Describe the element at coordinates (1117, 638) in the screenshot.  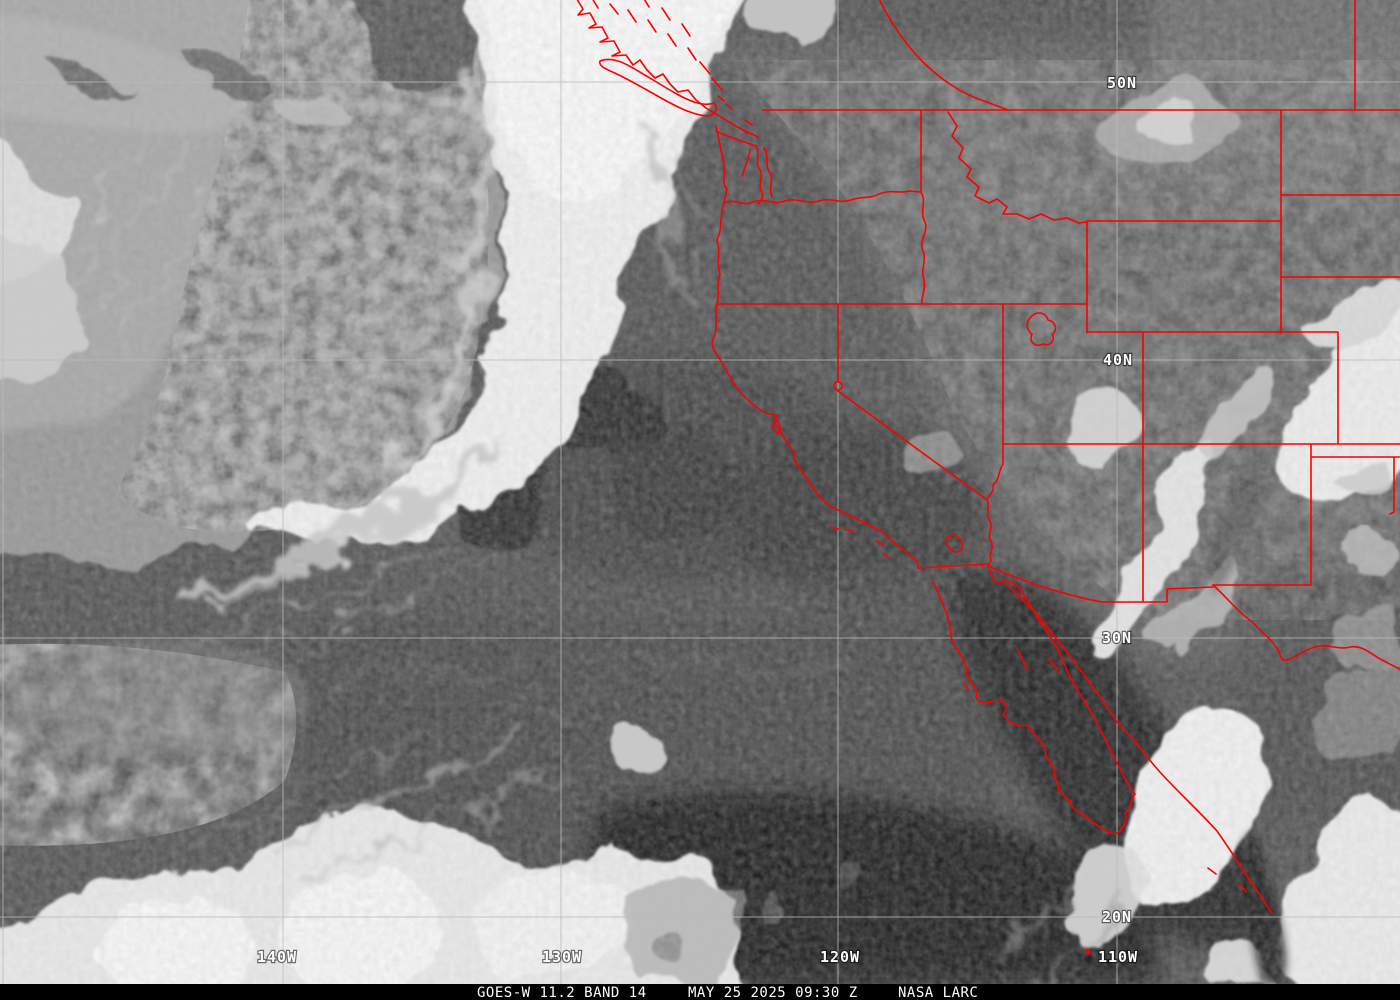
I see `lat-label-30n: 30N` at that location.